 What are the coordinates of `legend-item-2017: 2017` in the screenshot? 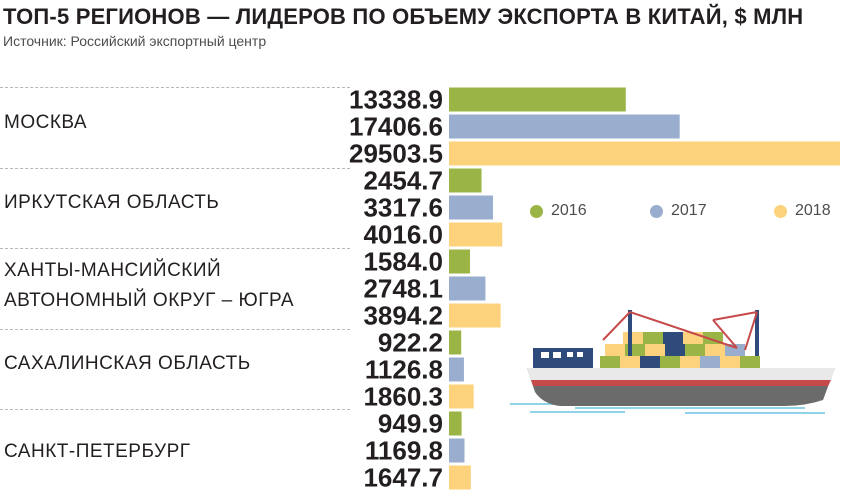 It's located at (678, 211).